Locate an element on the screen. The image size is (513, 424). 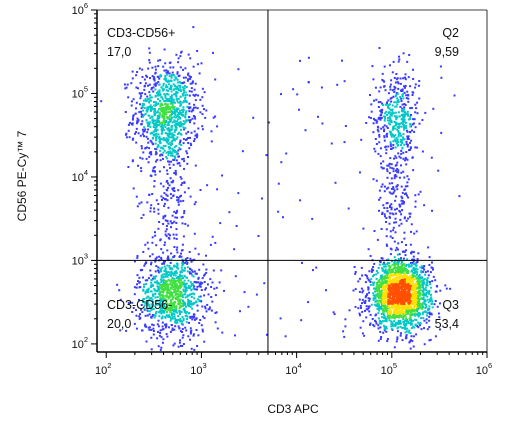
x-tick-label: 106 is located at coordinates (484, 369).